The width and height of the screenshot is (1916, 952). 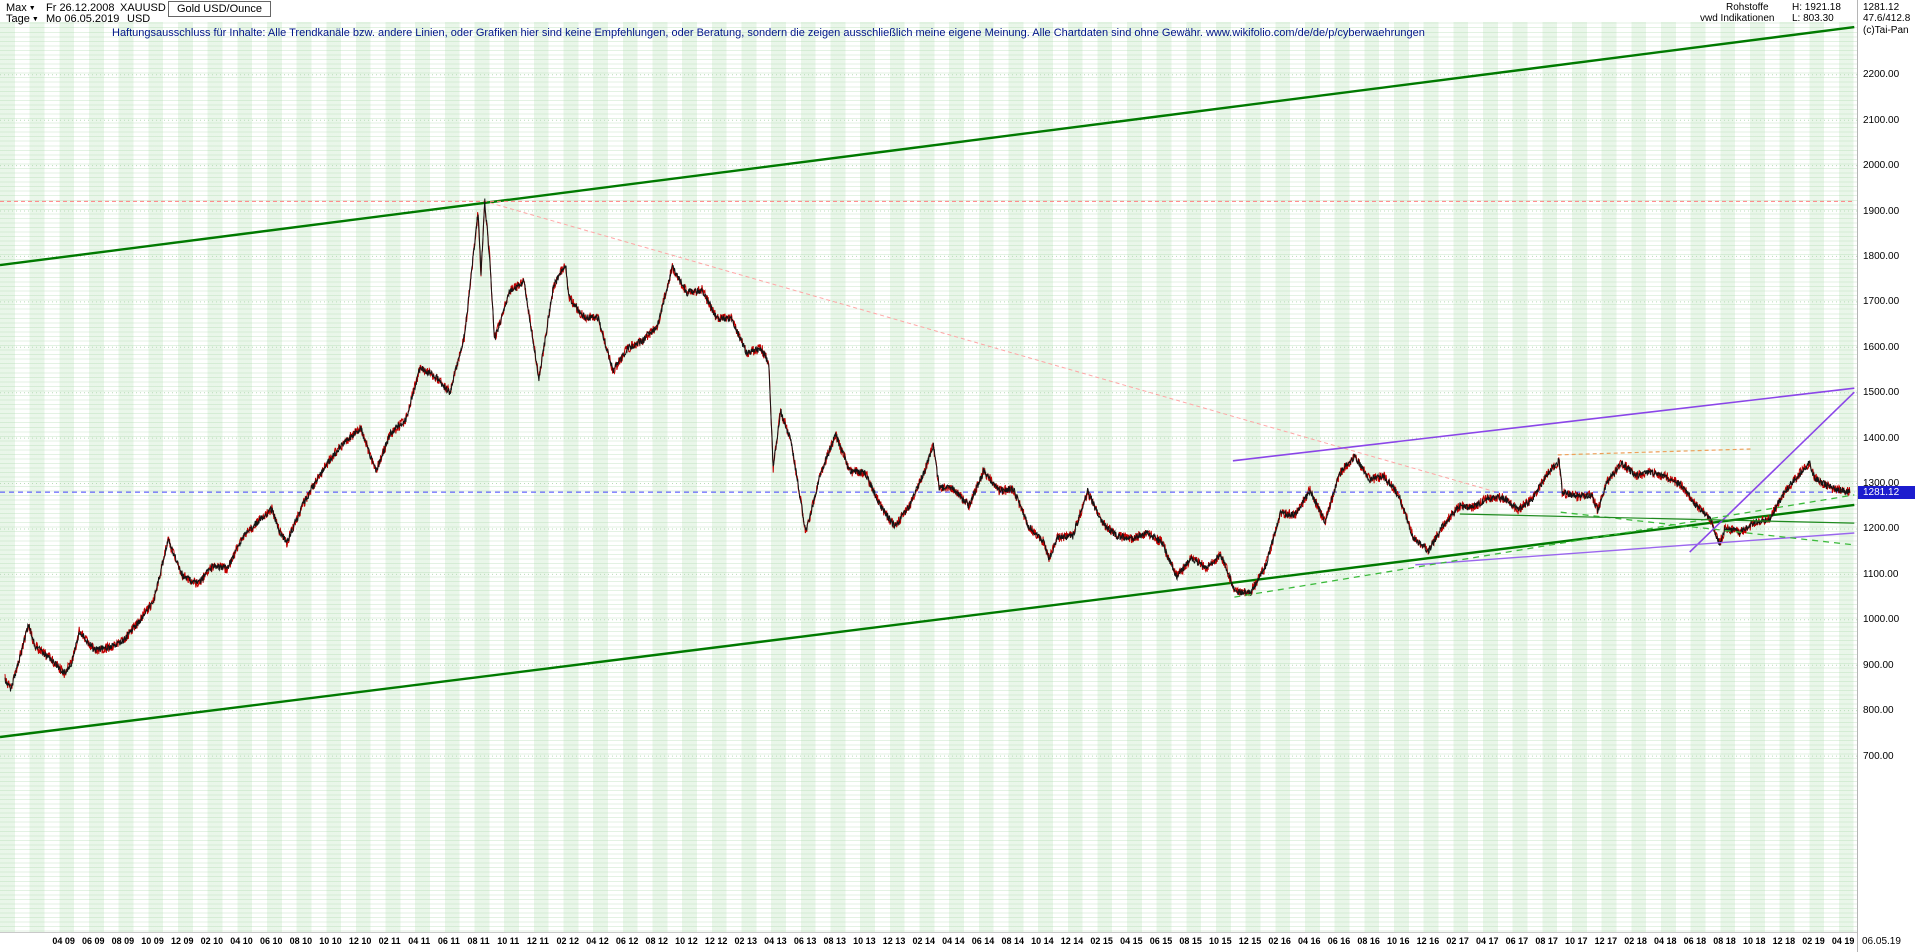 What do you see at coordinates (143, 8) in the screenshot?
I see `symbol-label: XAUUSD` at bounding box center [143, 8].